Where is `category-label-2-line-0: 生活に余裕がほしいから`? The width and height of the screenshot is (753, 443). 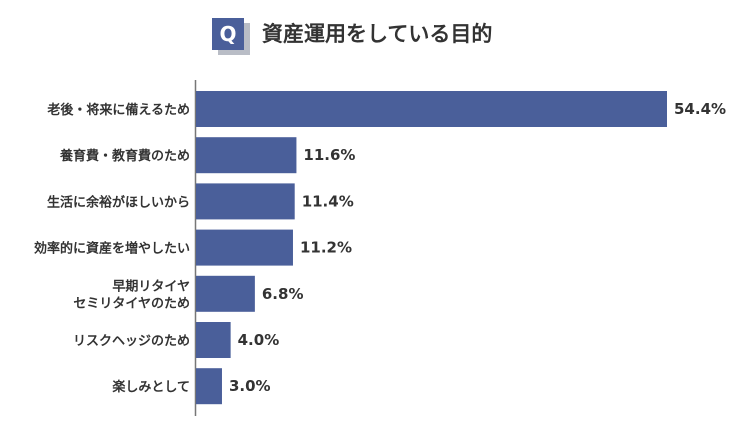
category-label-2-line-0: 生活に余裕がほしいから is located at coordinates (118, 202).